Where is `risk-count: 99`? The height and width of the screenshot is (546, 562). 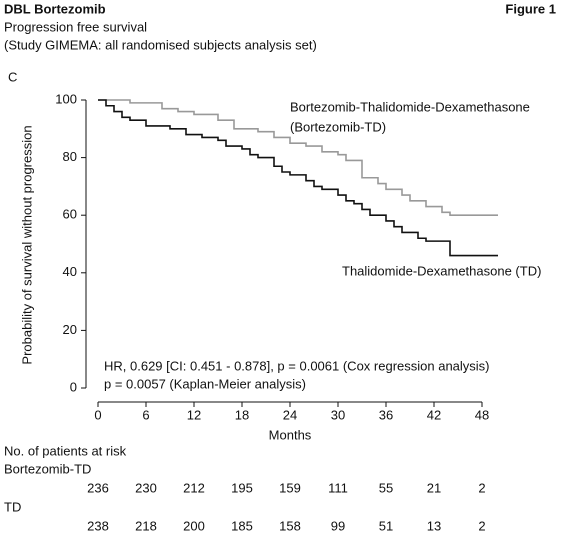 risk-count: 99 is located at coordinates (338, 525).